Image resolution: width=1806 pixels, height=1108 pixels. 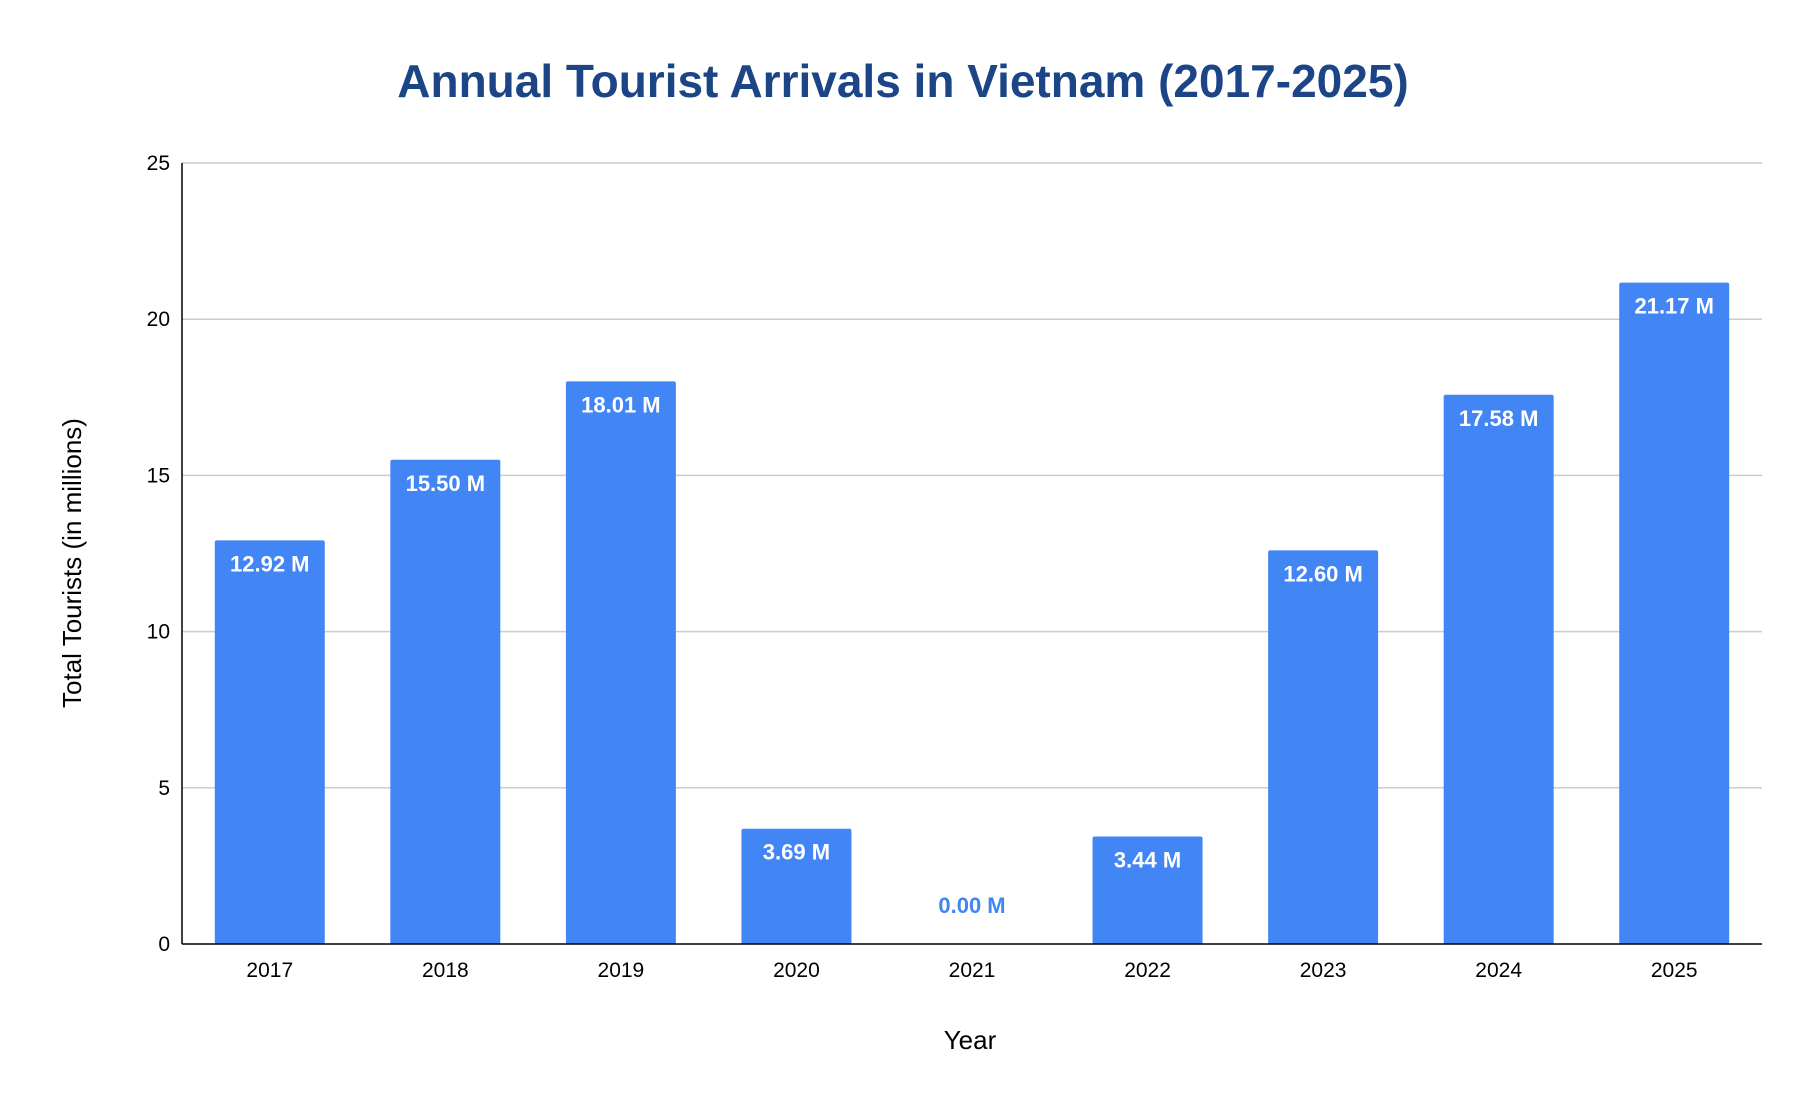 What do you see at coordinates (796, 852) in the screenshot?
I see `data-label-2020: 3.69 M` at bounding box center [796, 852].